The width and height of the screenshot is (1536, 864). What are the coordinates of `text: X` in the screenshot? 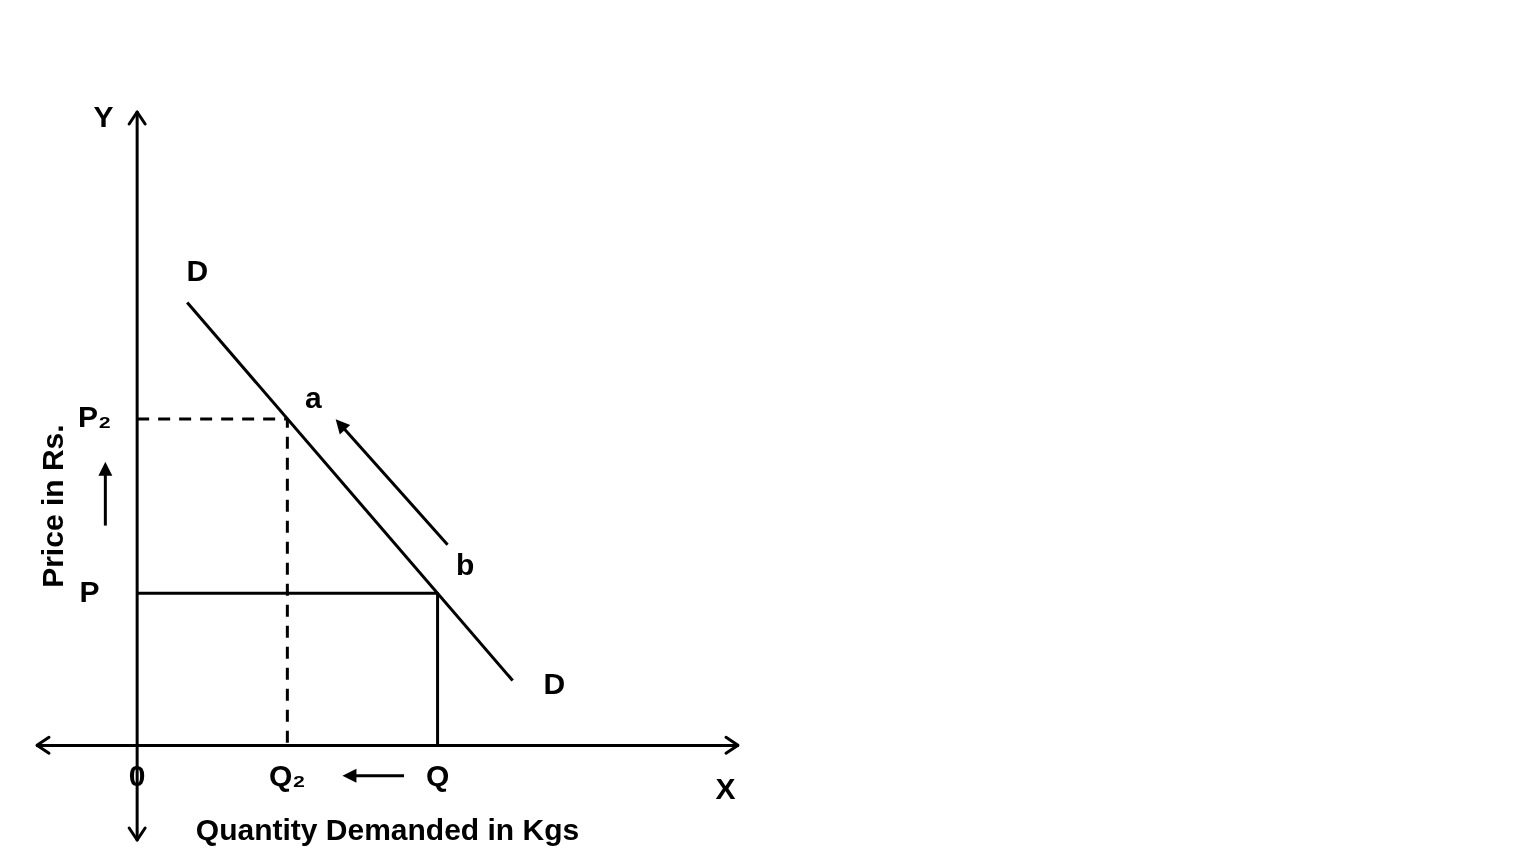 It's located at (725, 789).